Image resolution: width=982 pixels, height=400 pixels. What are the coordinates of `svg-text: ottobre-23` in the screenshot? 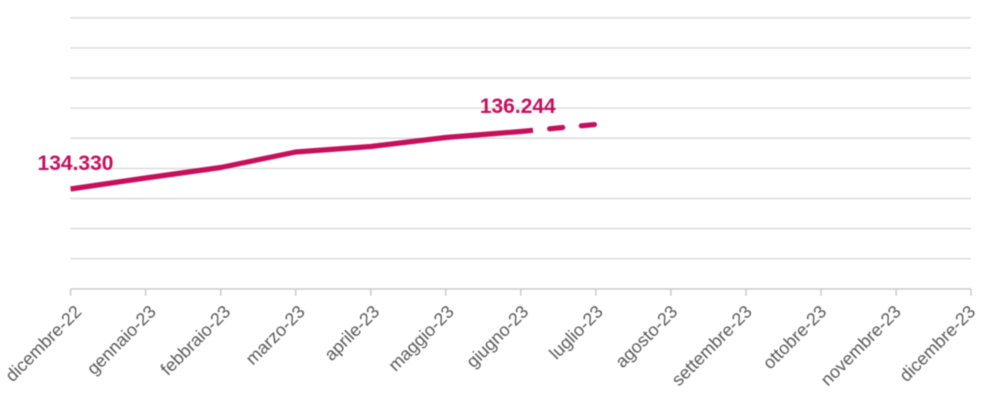 It's located at (795, 337).